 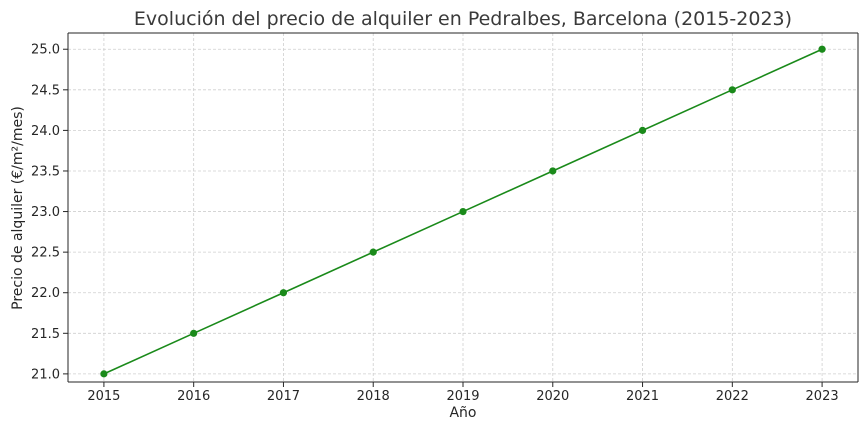 I want to click on y-tick-label: 23.5, so click(x=45, y=171).